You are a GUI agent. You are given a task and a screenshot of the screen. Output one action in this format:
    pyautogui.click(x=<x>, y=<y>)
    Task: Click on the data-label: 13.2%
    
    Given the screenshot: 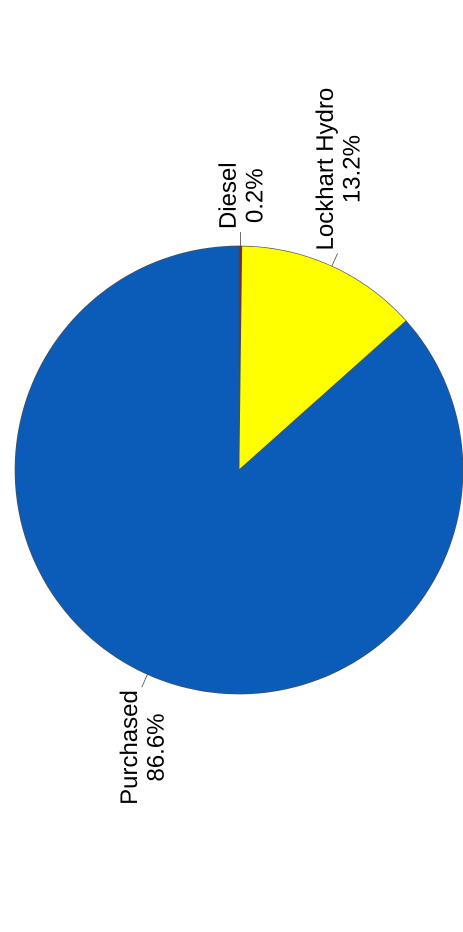 What is the action you would take?
    pyautogui.click(x=351, y=169)
    